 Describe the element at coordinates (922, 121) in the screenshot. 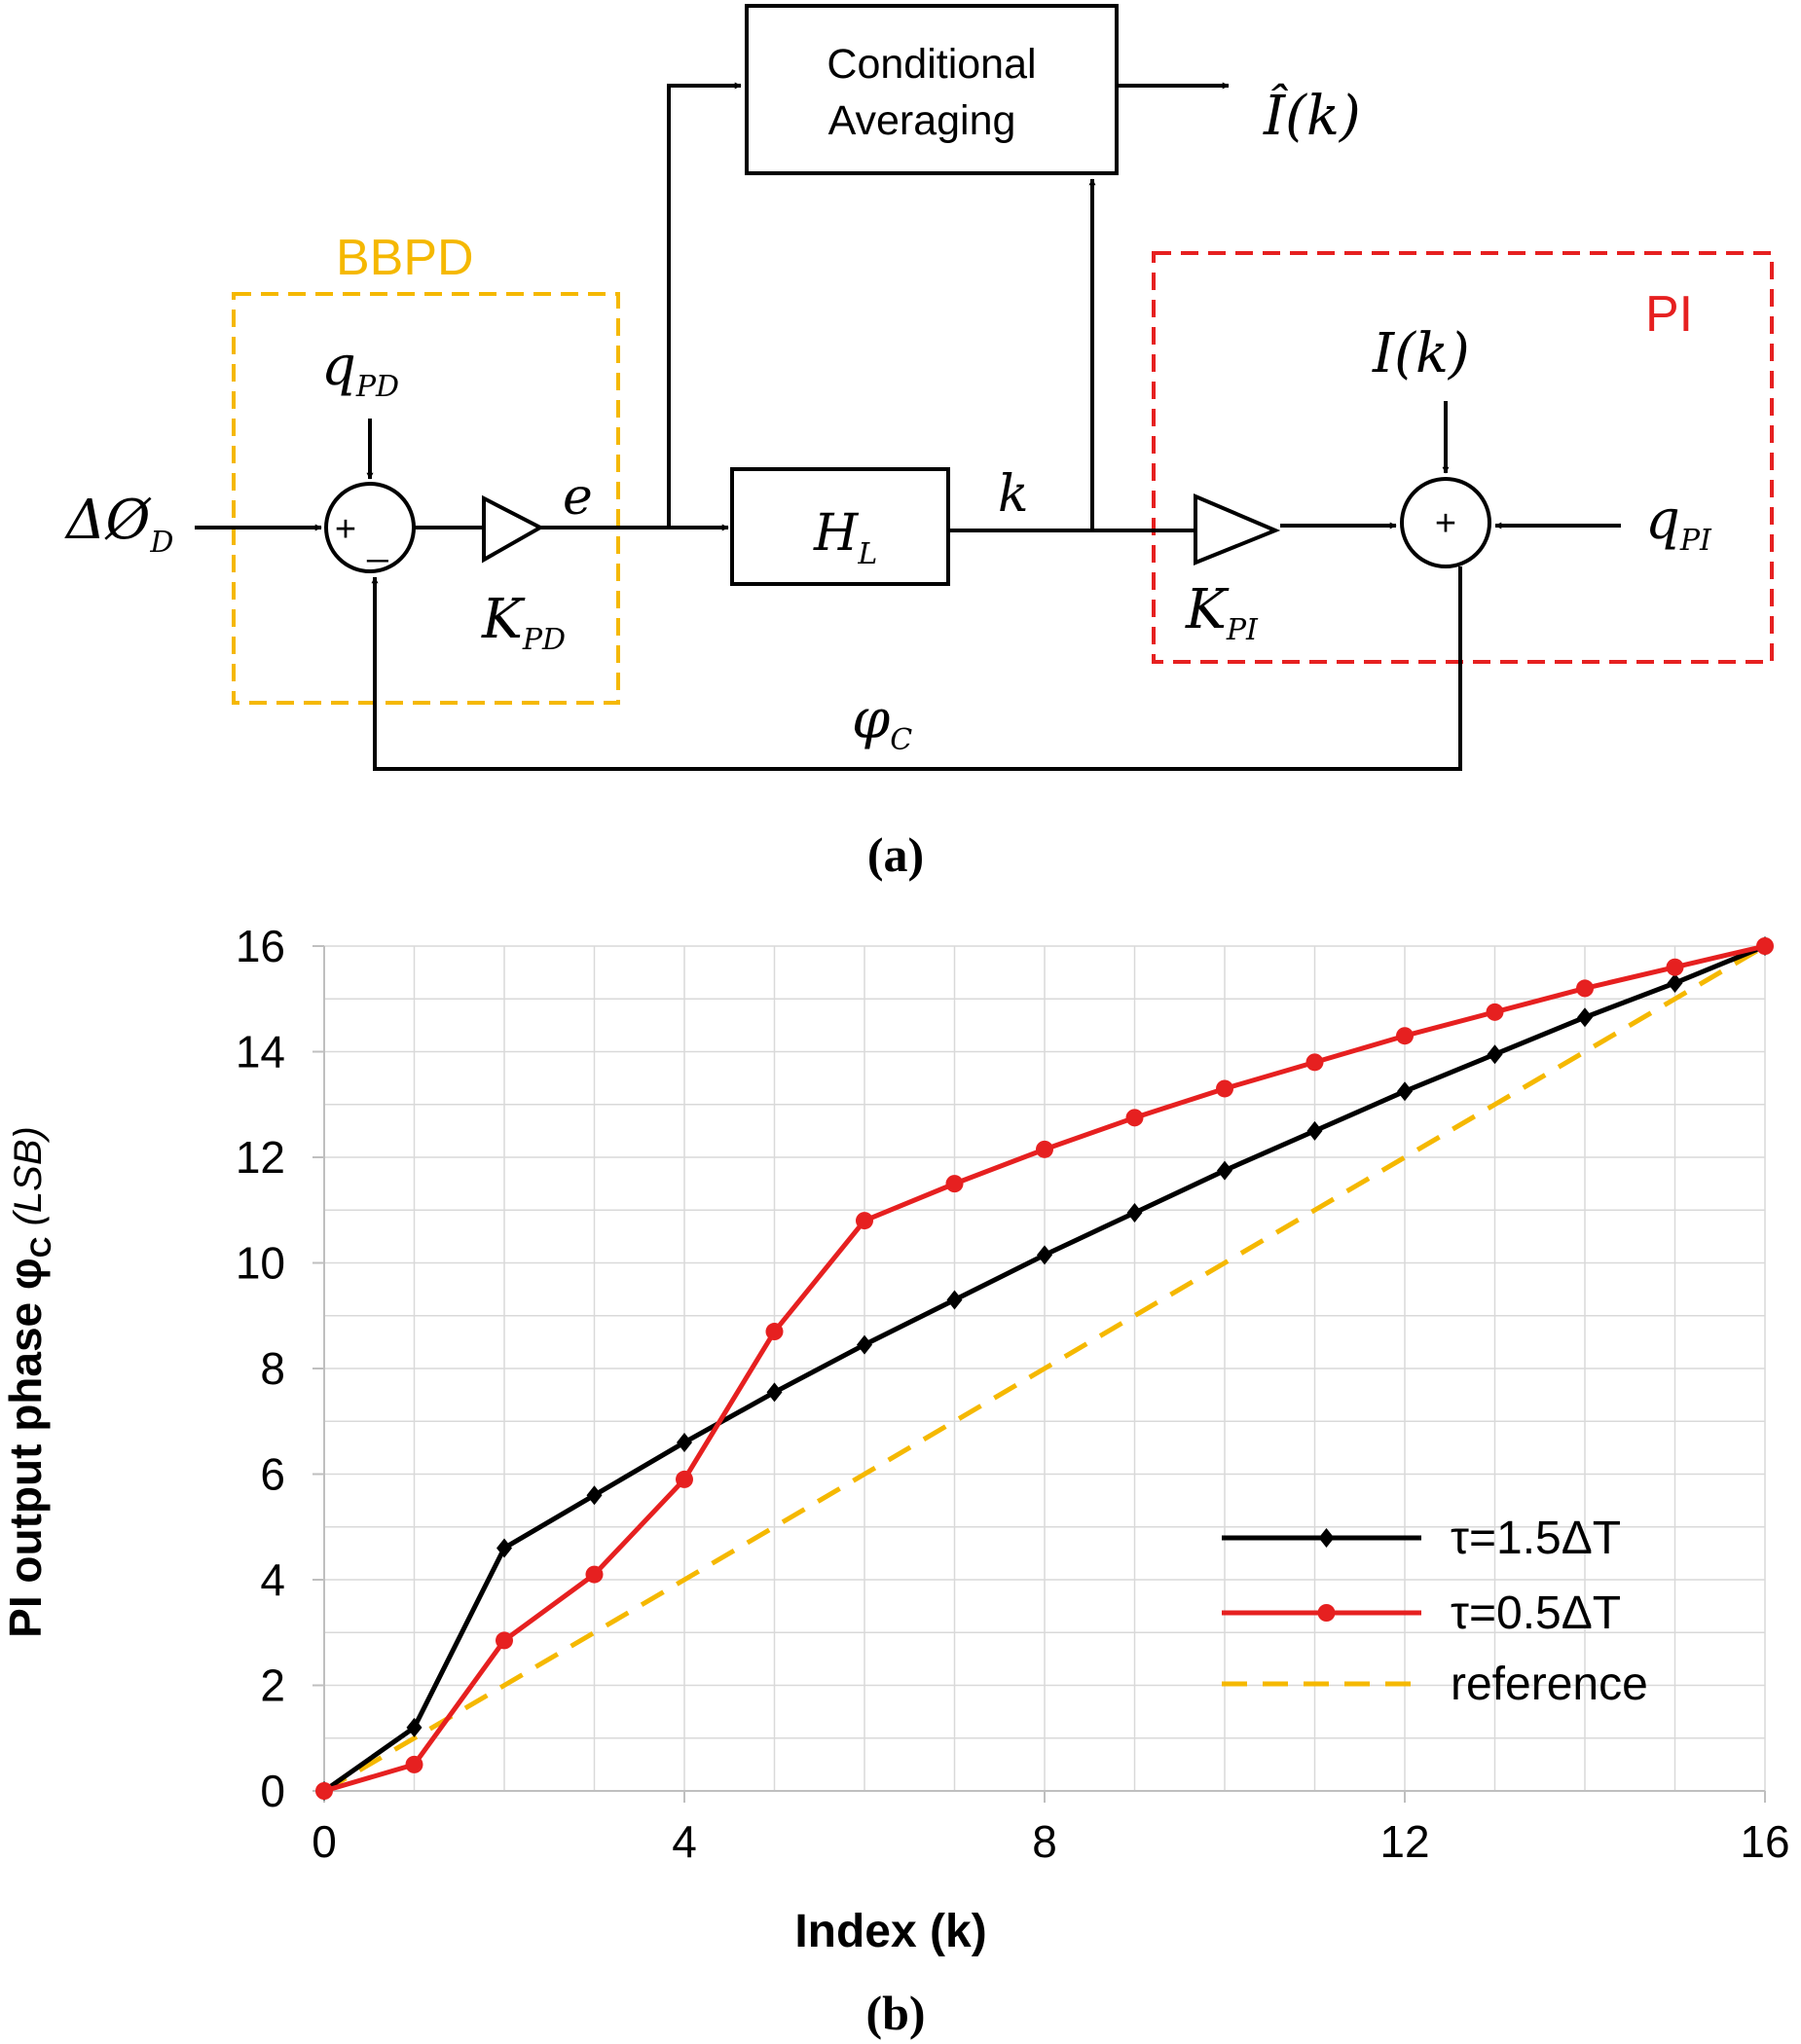

I see `conditional-averaging-label-2: Averaging` at that location.